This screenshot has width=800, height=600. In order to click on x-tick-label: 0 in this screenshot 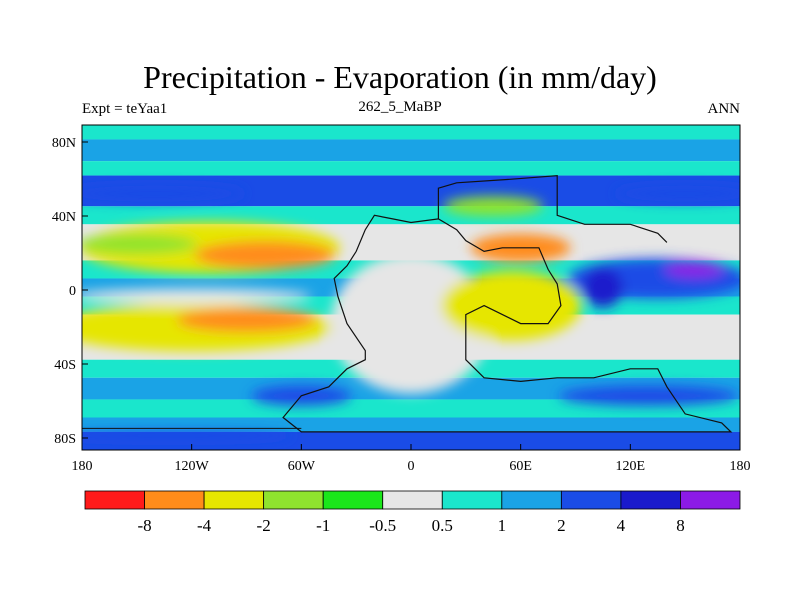, I will do `click(411, 466)`.